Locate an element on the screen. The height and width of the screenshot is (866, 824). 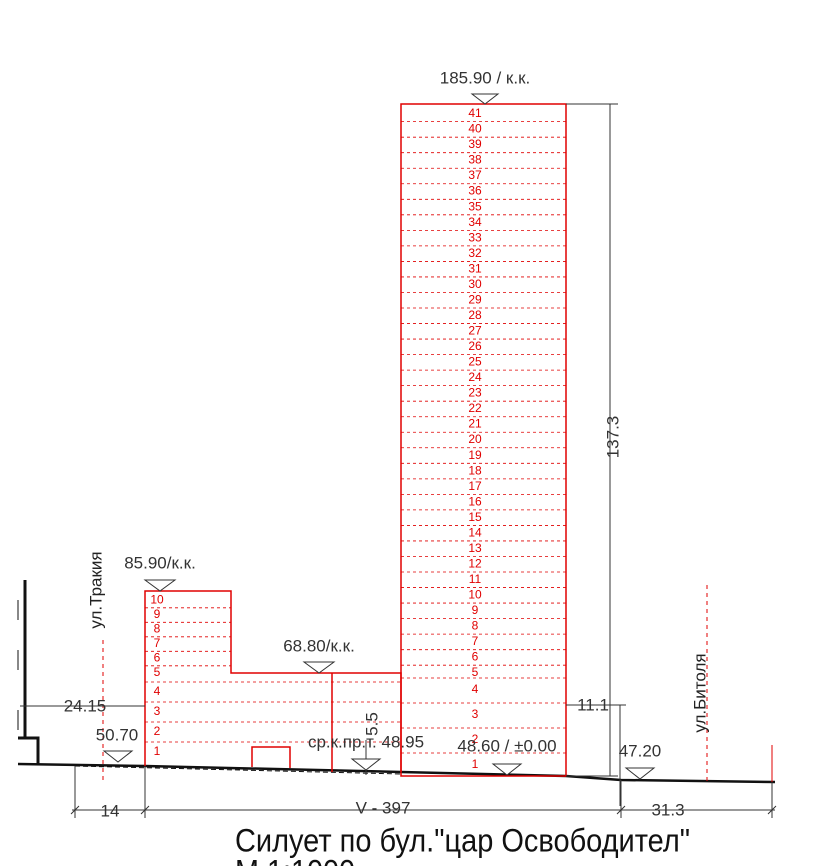
street-label: ул.Битоля is located at coordinates (699, 692).